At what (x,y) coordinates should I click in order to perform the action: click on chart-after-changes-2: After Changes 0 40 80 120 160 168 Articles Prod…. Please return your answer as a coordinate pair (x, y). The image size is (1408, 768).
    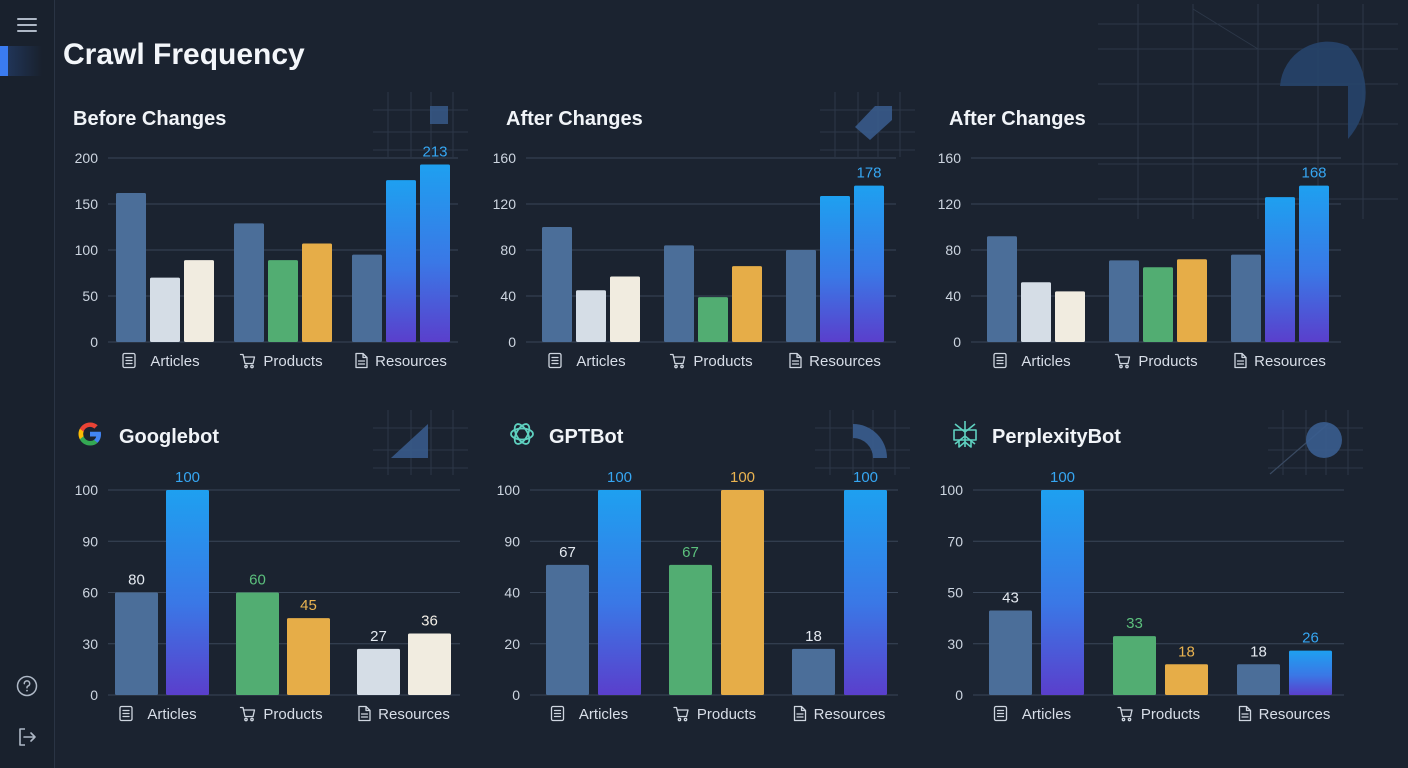
    Looking at the image, I should click on (1148, 268).